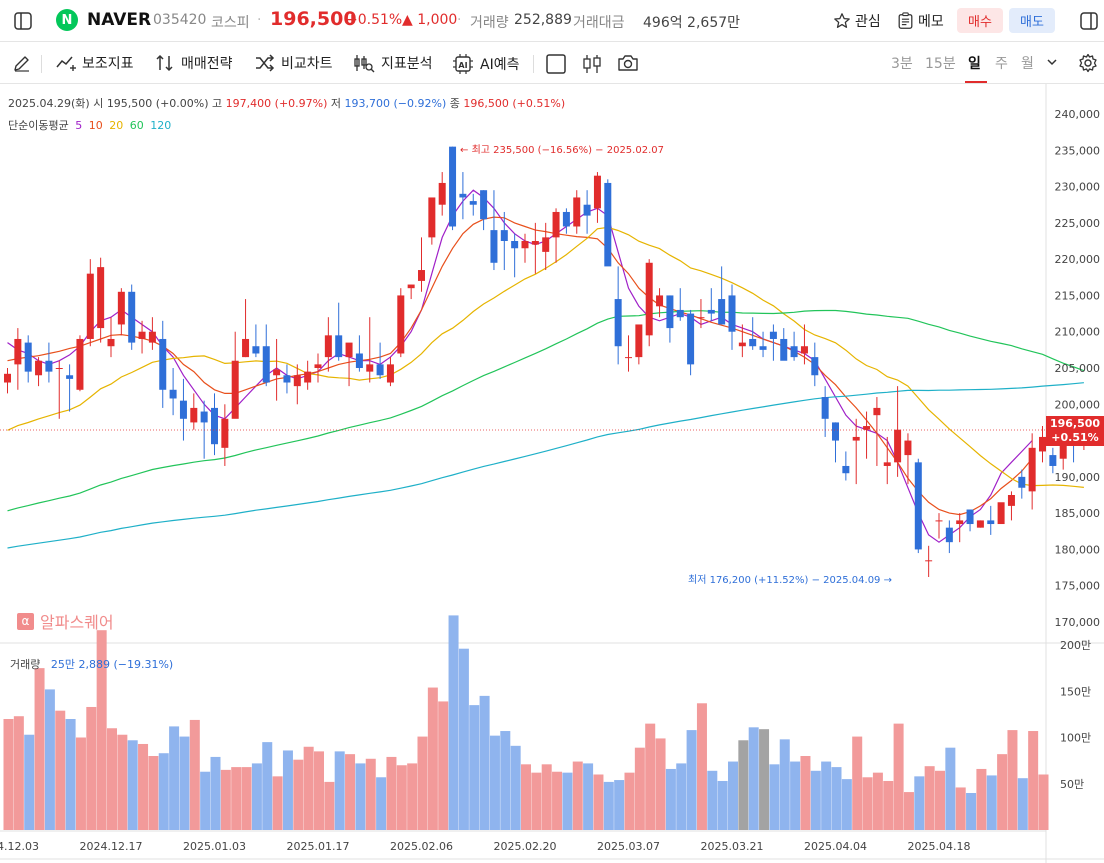  I want to click on trade-strategy-button: 매매전략, so click(194, 63).